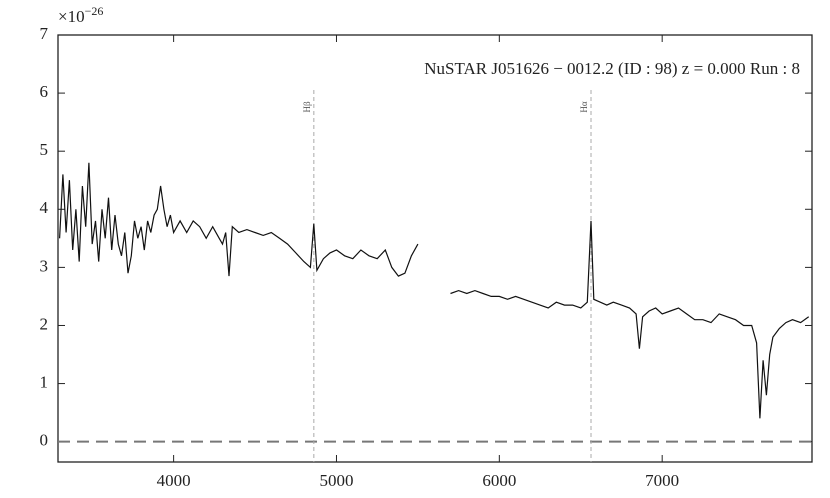  What do you see at coordinates (307, 106) in the screenshot?
I see `emission-line-label: Hβ` at bounding box center [307, 106].